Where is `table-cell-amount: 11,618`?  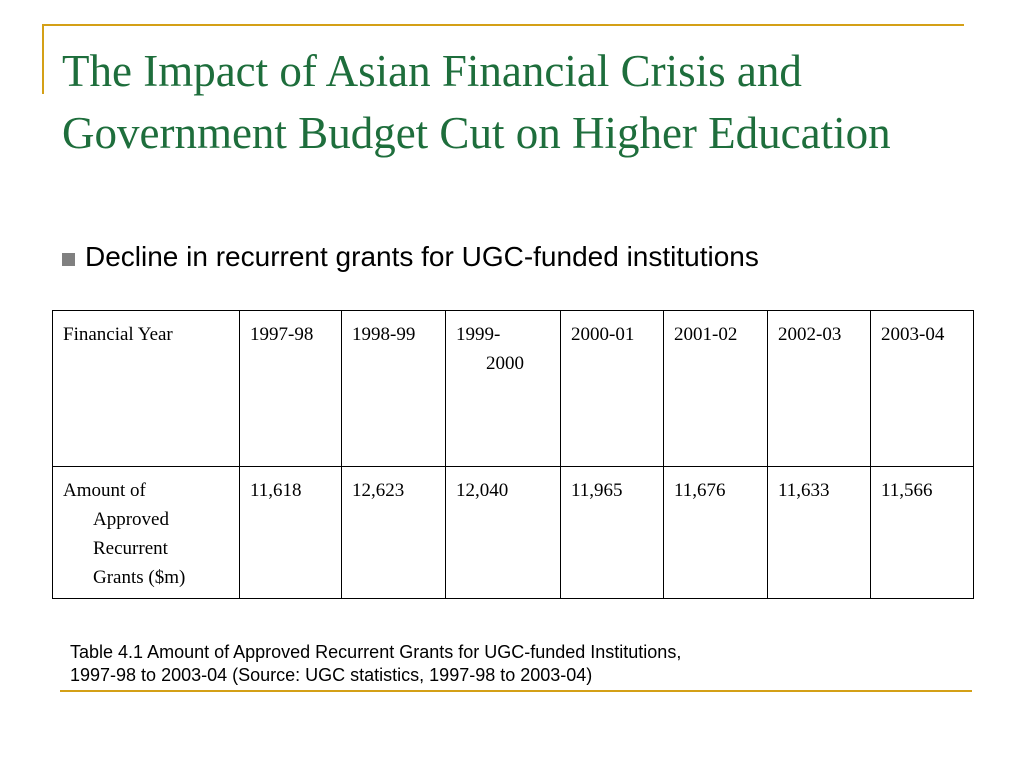
table-cell-amount: 11,618 is located at coordinates (290, 532).